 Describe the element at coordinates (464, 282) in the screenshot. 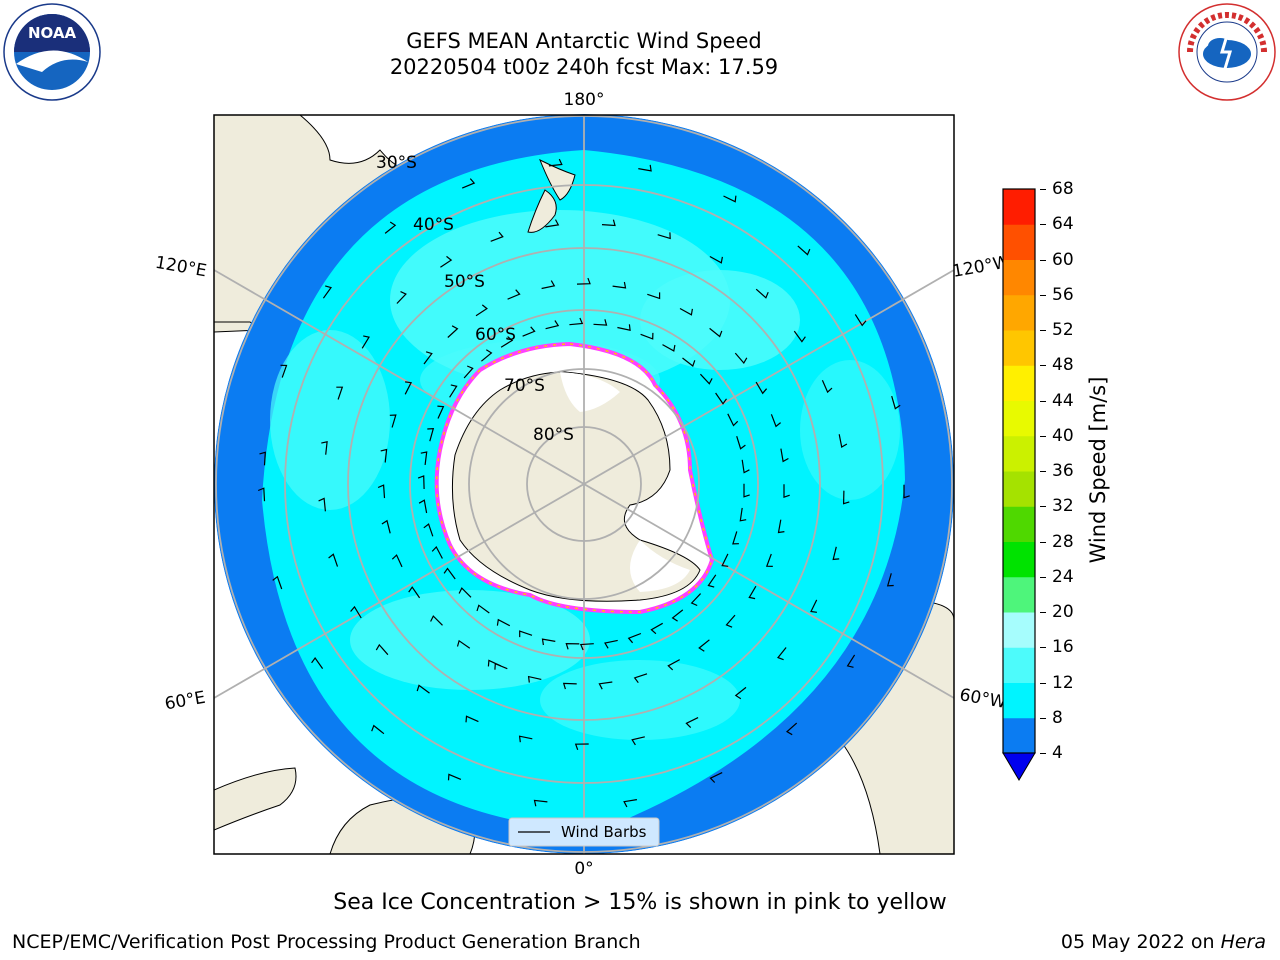

I see `lat-label-50s: 50°S` at that location.